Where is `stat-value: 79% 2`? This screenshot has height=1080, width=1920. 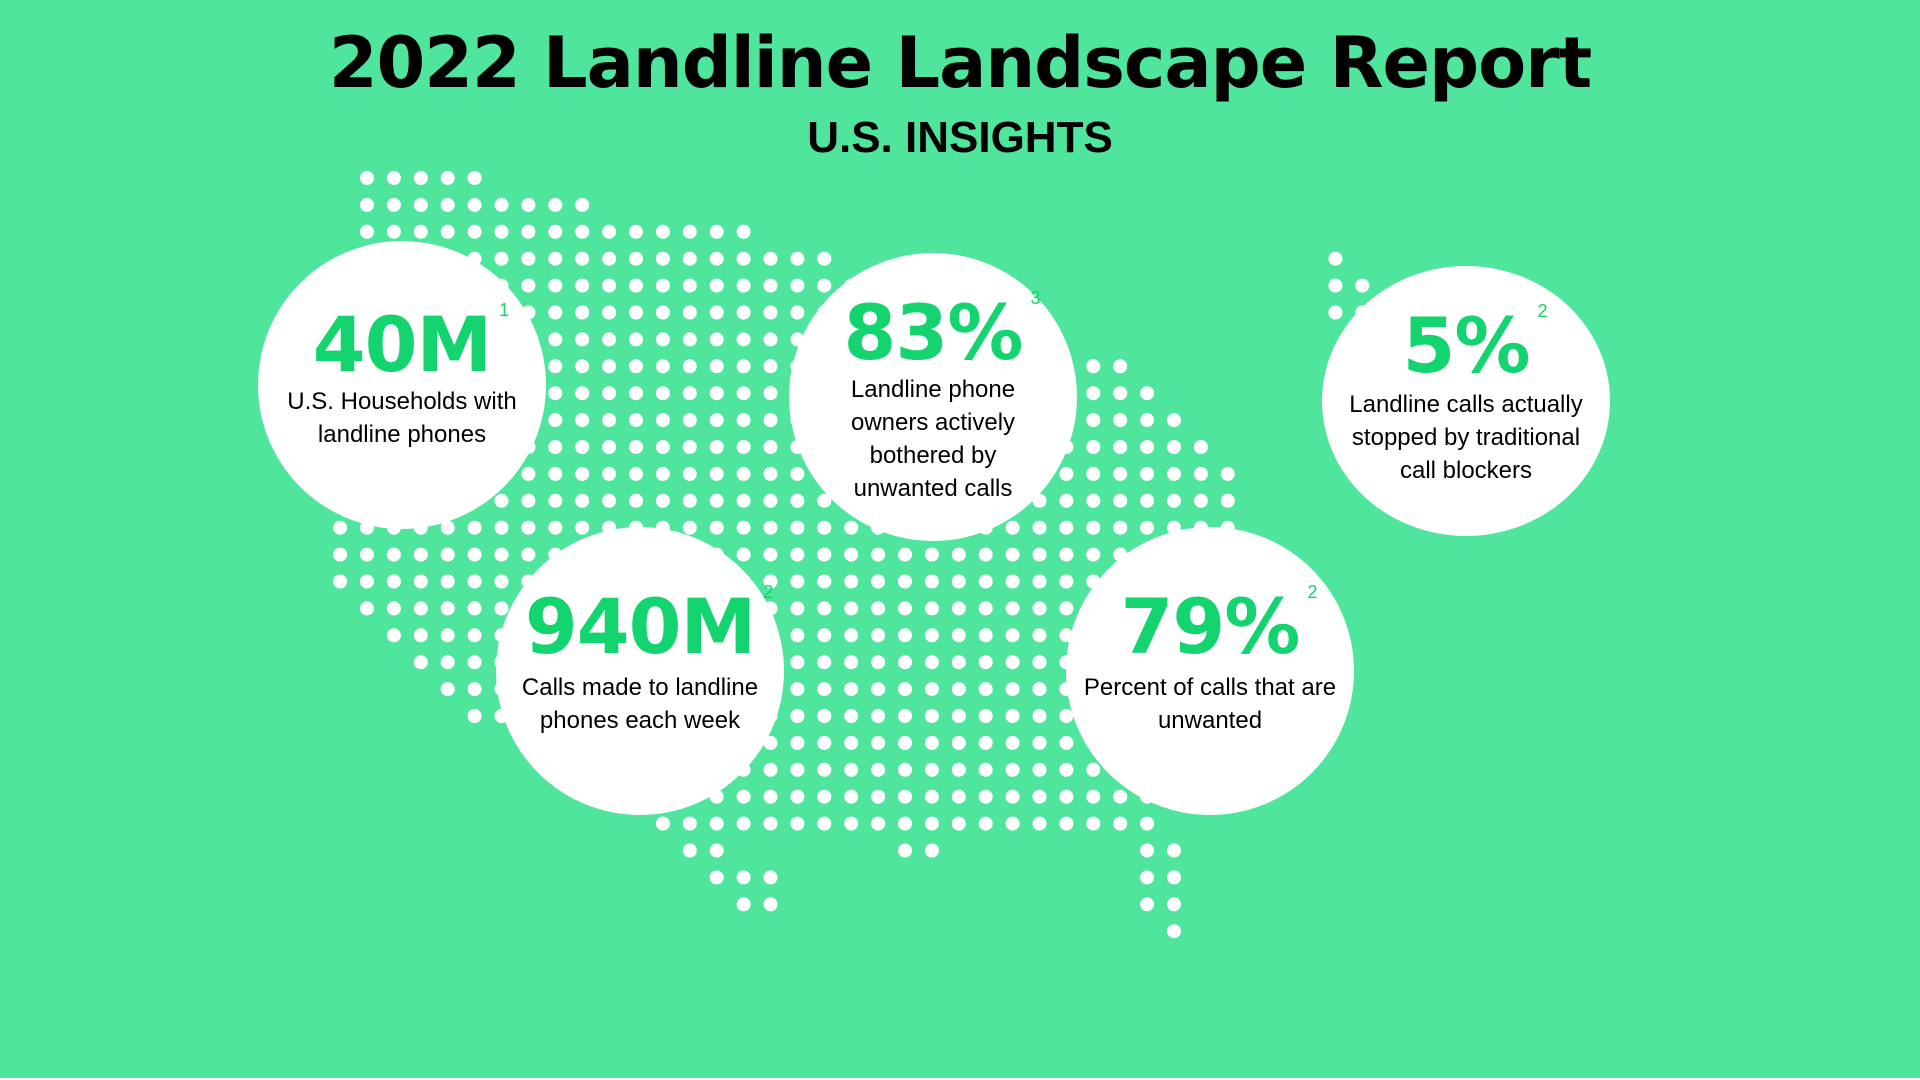
stat-value: 79% 2 is located at coordinates (1219, 624).